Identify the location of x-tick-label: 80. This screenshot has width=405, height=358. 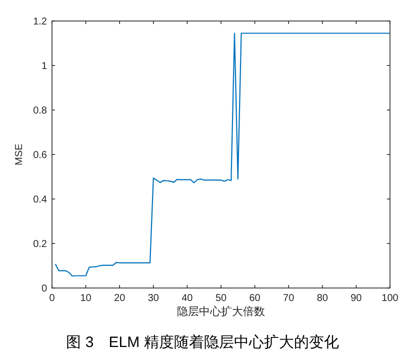
(322, 298).